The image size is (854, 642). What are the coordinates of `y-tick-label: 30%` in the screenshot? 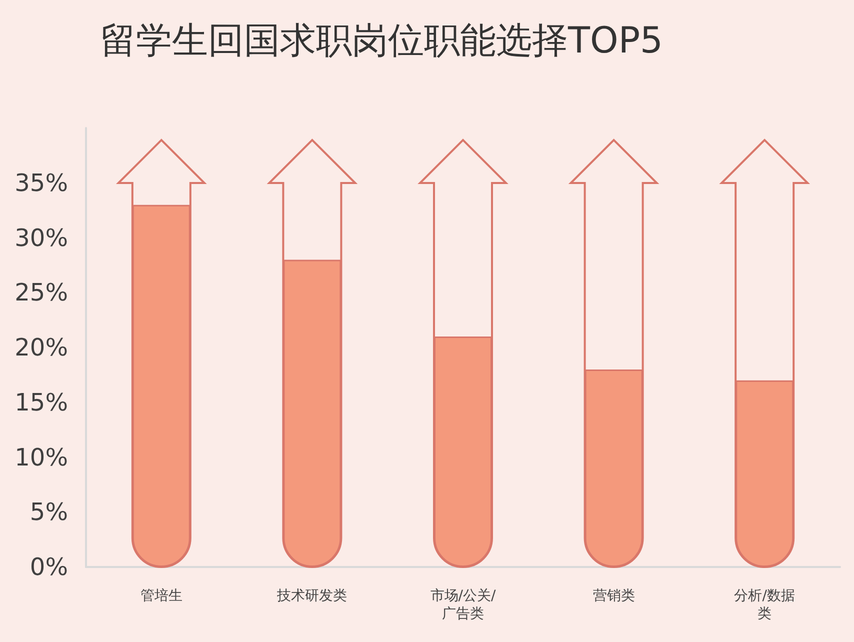 It's located at (41, 238).